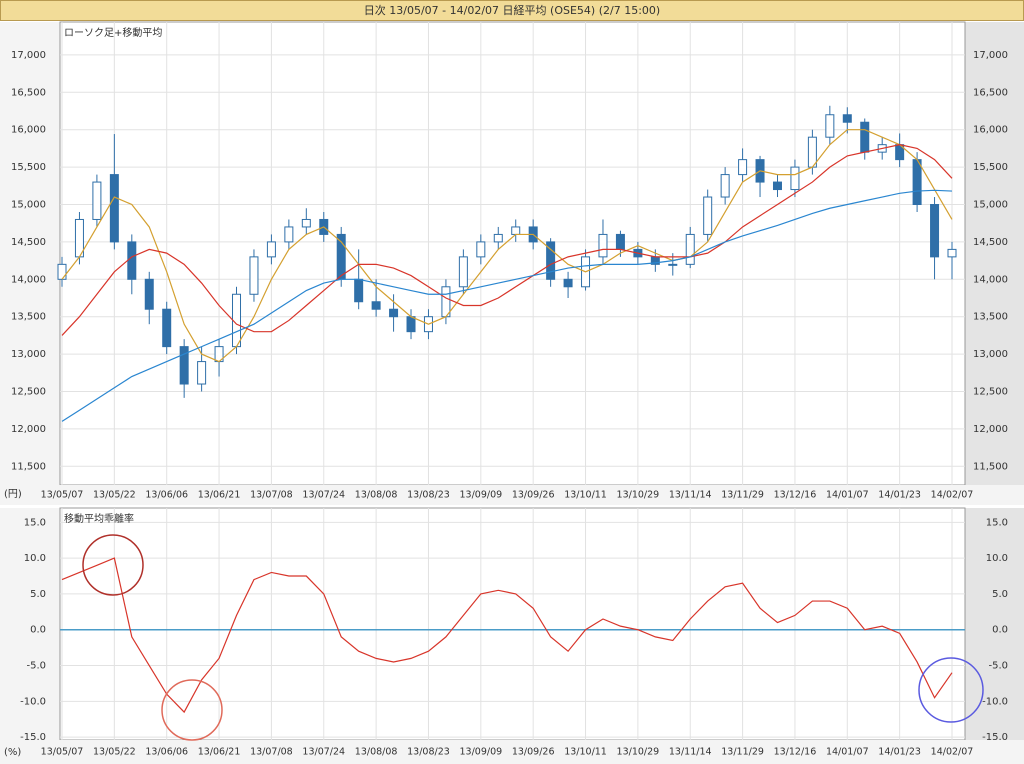 This screenshot has width=1024, height=764. What do you see at coordinates (323, 495) in the screenshot?
I see `x-tick-label: 13/07/24` at bounding box center [323, 495].